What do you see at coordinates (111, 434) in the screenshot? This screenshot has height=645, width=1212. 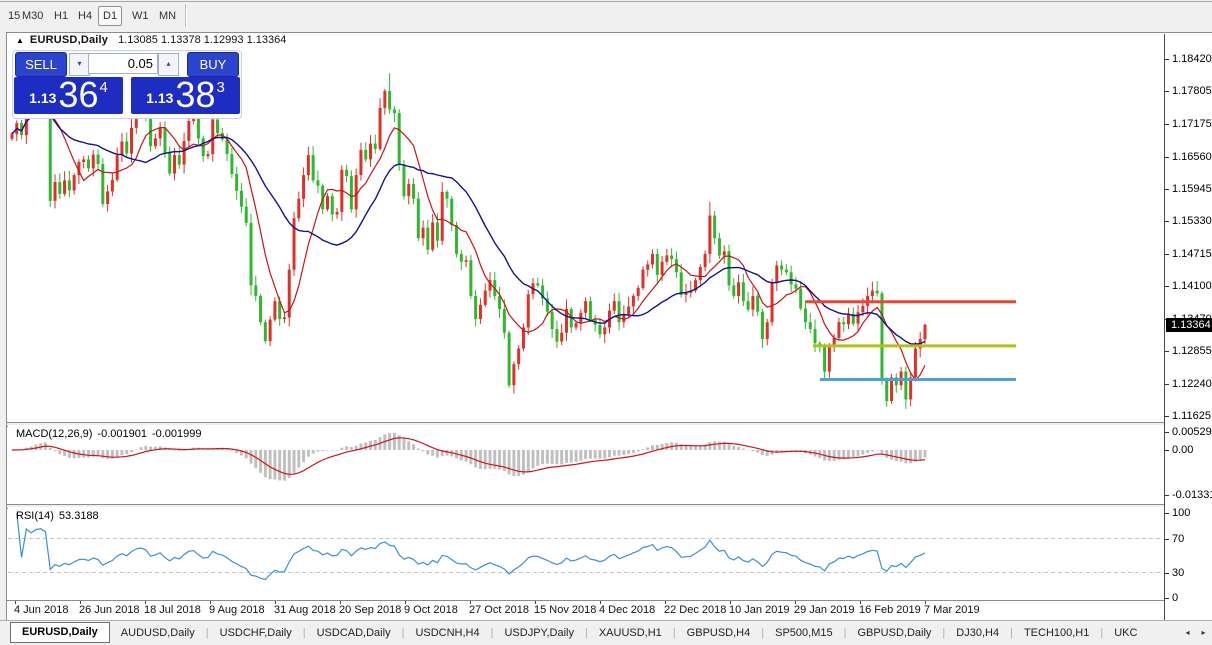 I see `macd-label: MACD(12,26,9) -0.001901 -0.001999` at bounding box center [111, 434].